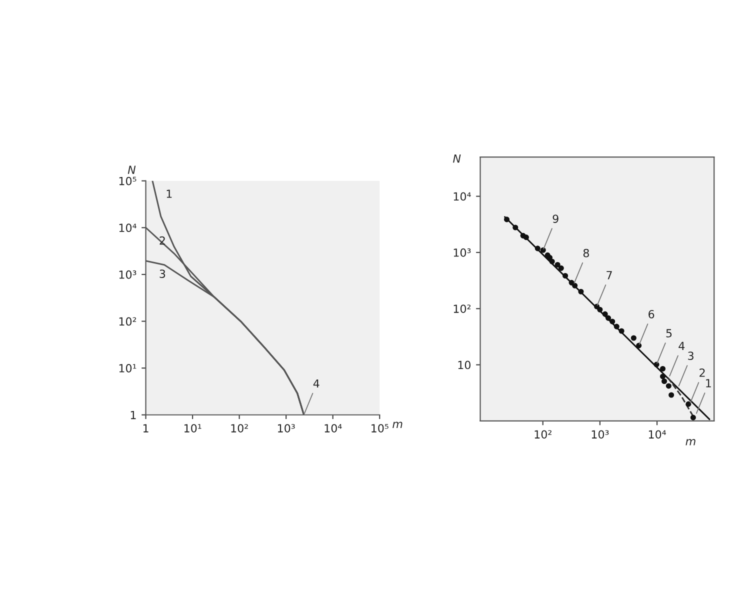 Image resolution: width=740 pixels, height=611 pixels. What do you see at coordinates (169, 194) in the screenshot?
I see `series-label: 1` at bounding box center [169, 194].